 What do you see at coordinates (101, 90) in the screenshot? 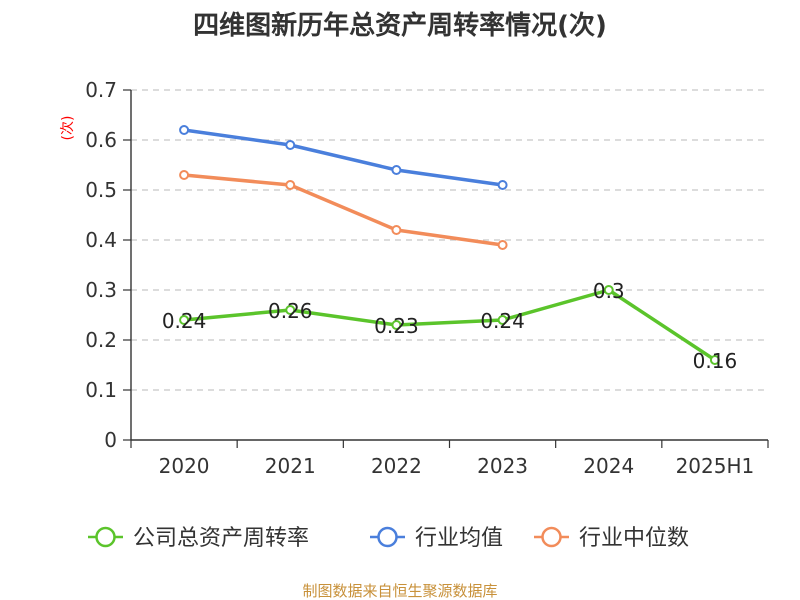
I see `y-tick-label: 0.7` at bounding box center [101, 90].